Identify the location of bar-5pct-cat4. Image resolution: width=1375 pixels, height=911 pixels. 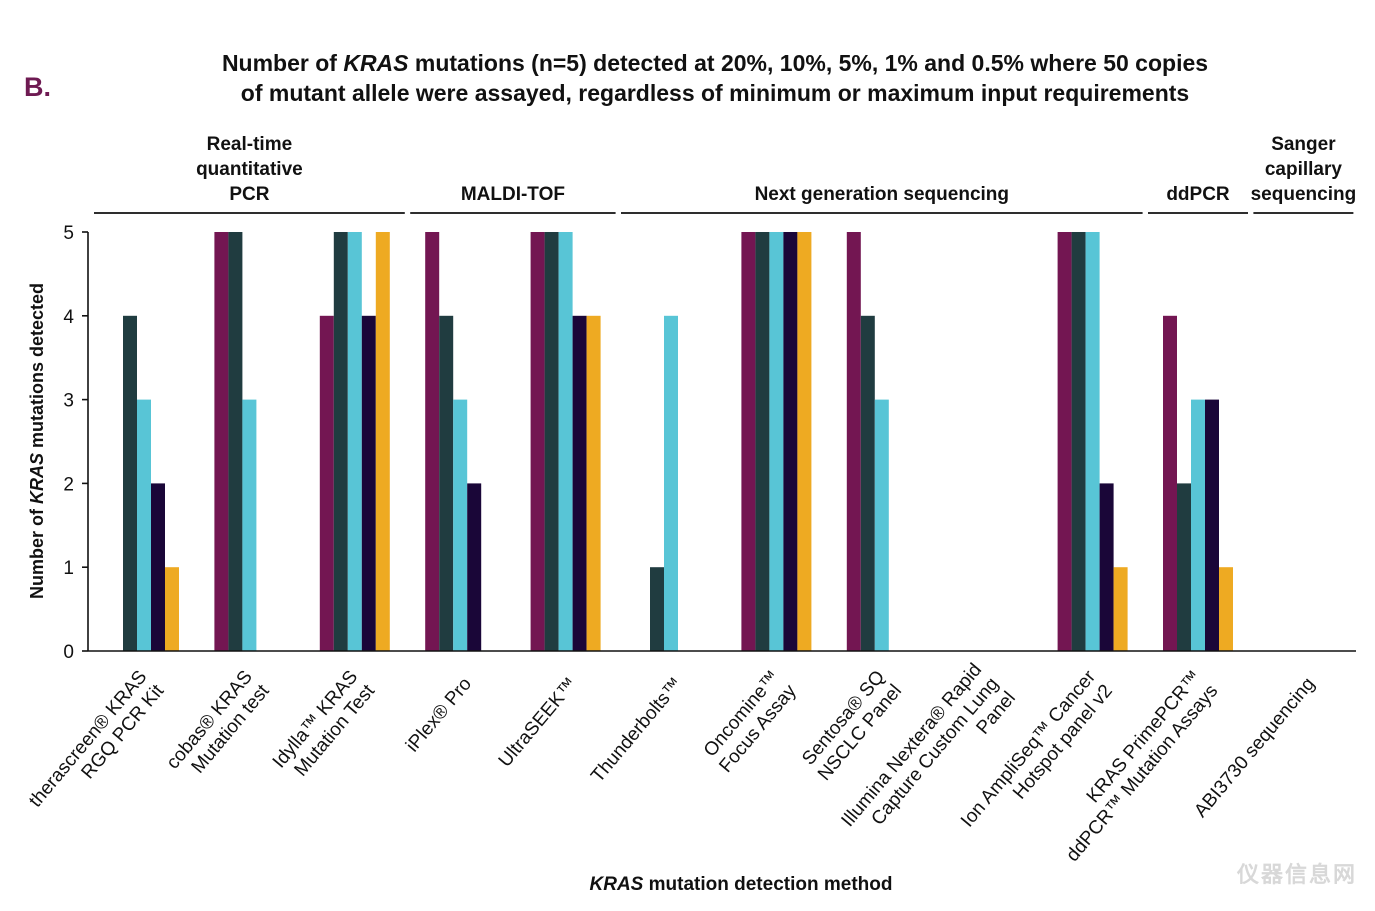
(565, 441).